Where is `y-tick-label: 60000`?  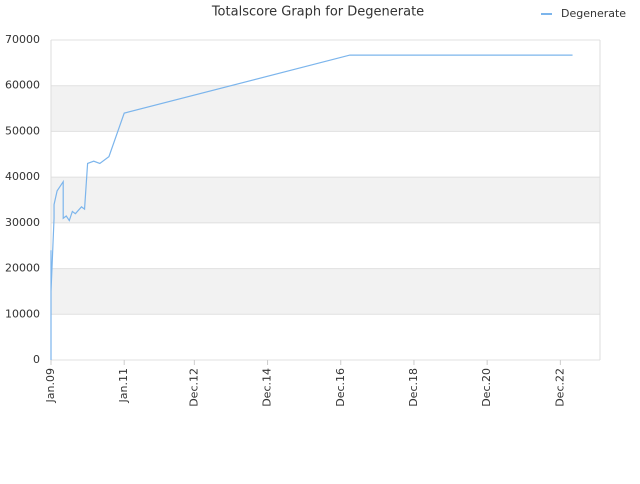
y-tick-label: 60000 is located at coordinates (22, 85).